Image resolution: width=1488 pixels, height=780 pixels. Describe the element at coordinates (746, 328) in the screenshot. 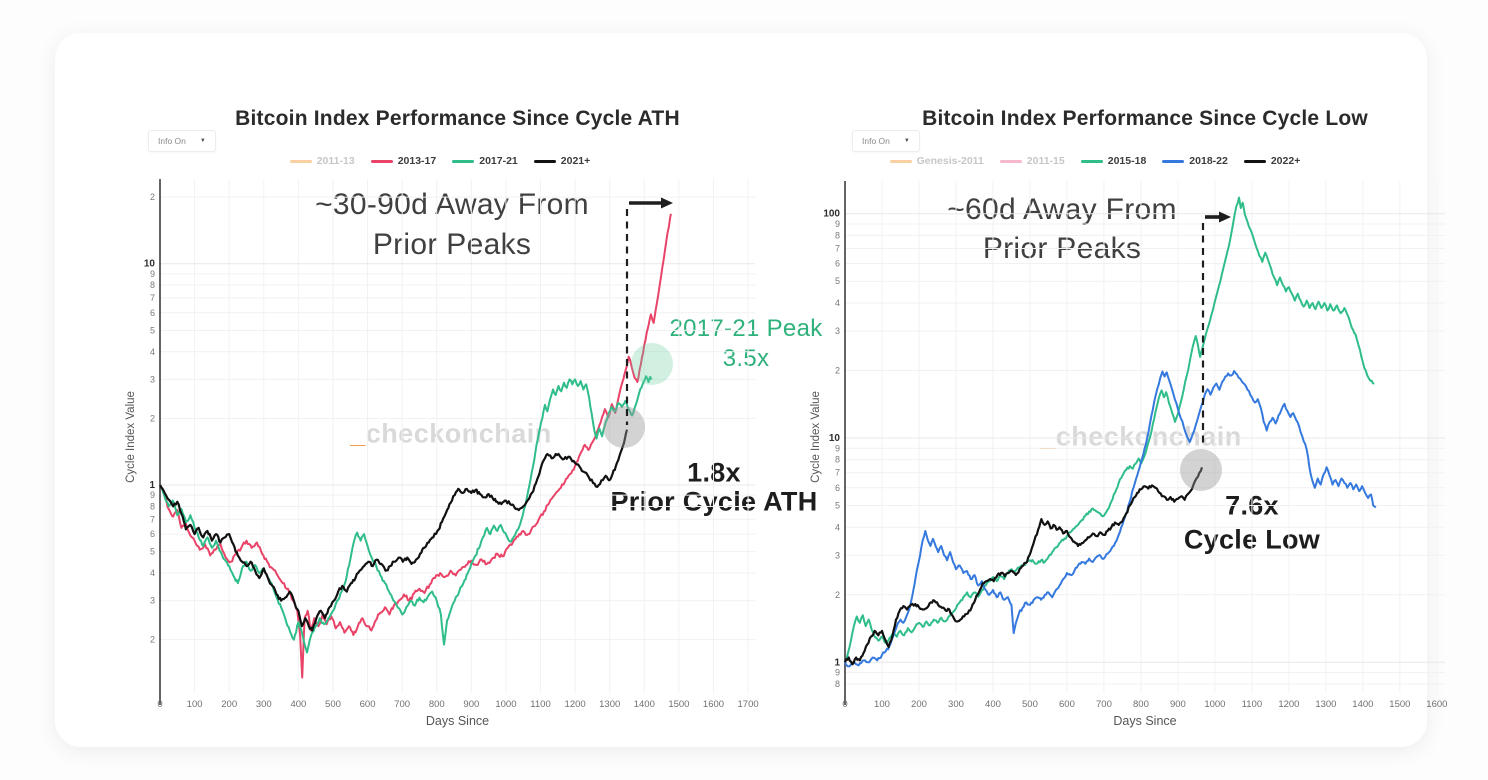

I see `chart-annotation: 2017-21 Peak` at that location.